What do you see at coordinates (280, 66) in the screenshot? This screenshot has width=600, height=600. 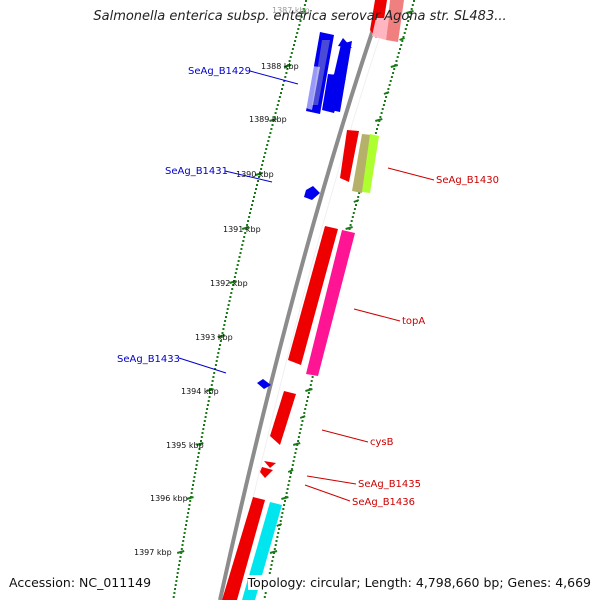 I see `ruler-label-1388: 1388 kbp` at bounding box center [280, 66].